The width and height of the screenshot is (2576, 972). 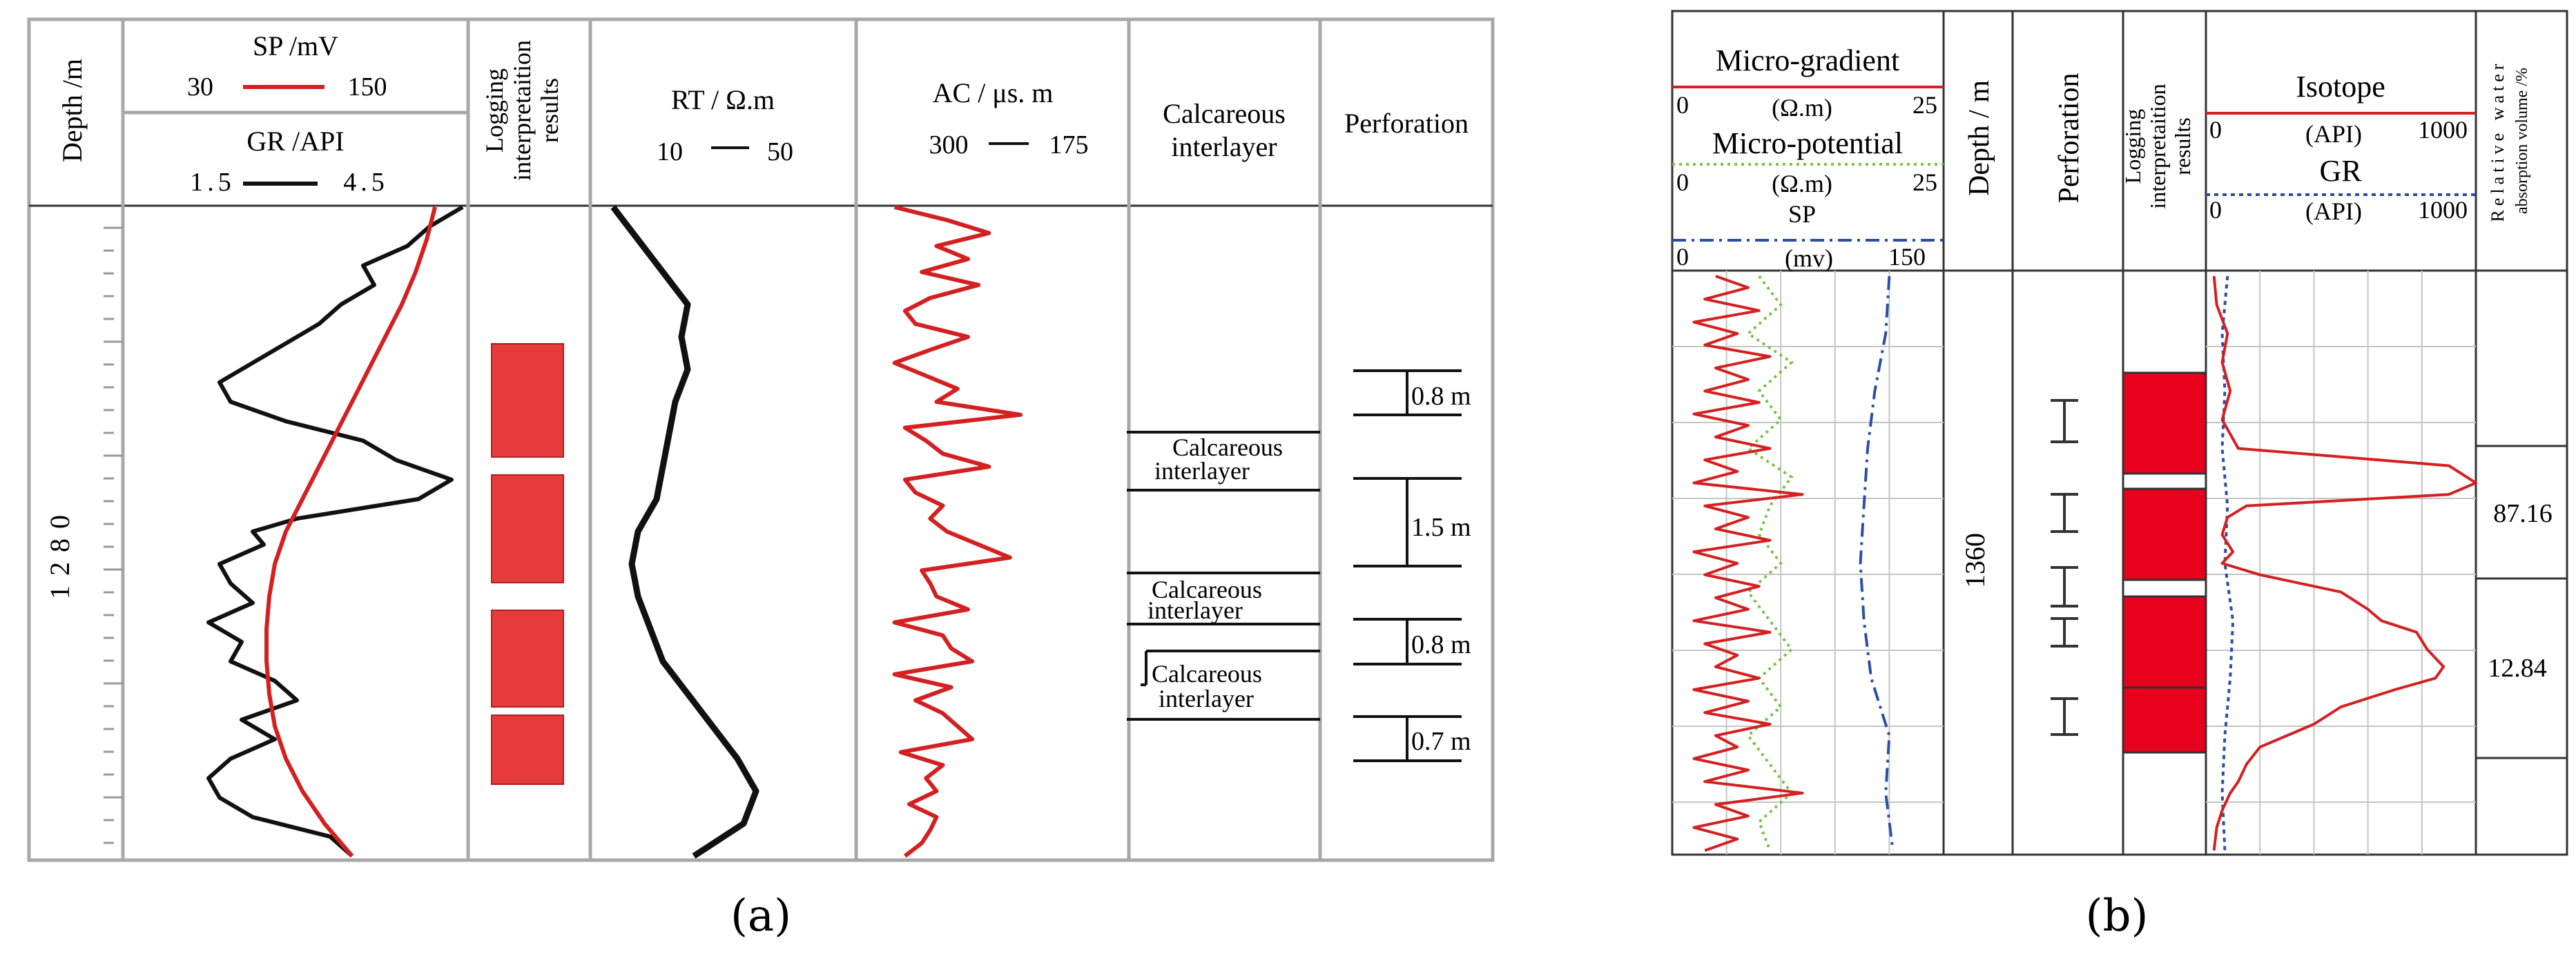 I want to click on b-gr-max: 1000, so click(x=2443, y=210).